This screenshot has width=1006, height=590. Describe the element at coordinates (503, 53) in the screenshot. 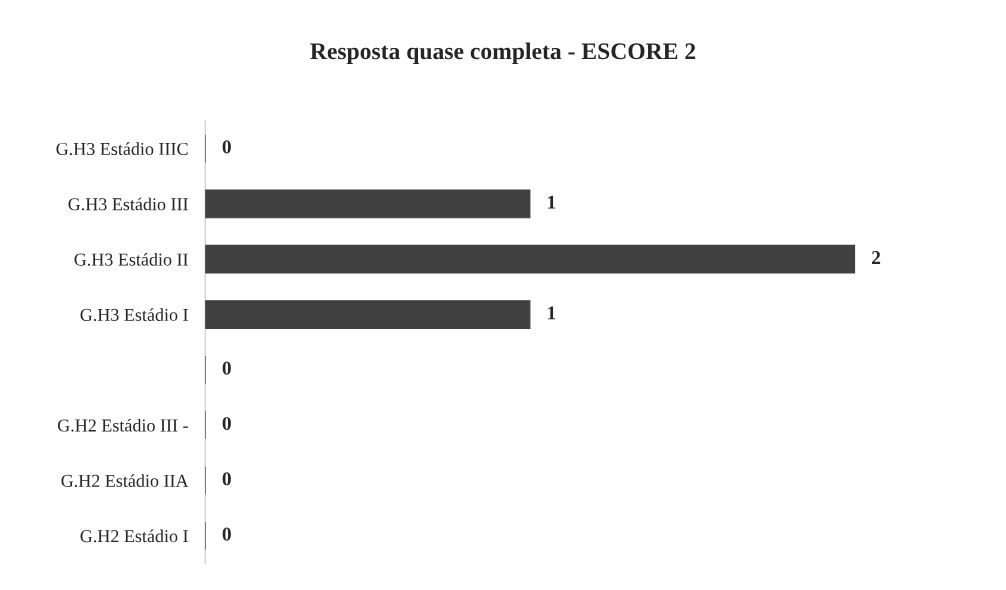

I see `chart-title: Resposta quase completa - ESCORE 2` at that location.